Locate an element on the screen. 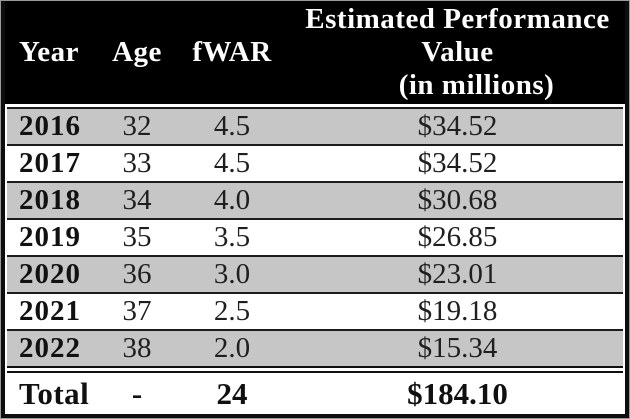 The image size is (630, 419). header-value-line2: Value is located at coordinates (457, 52).